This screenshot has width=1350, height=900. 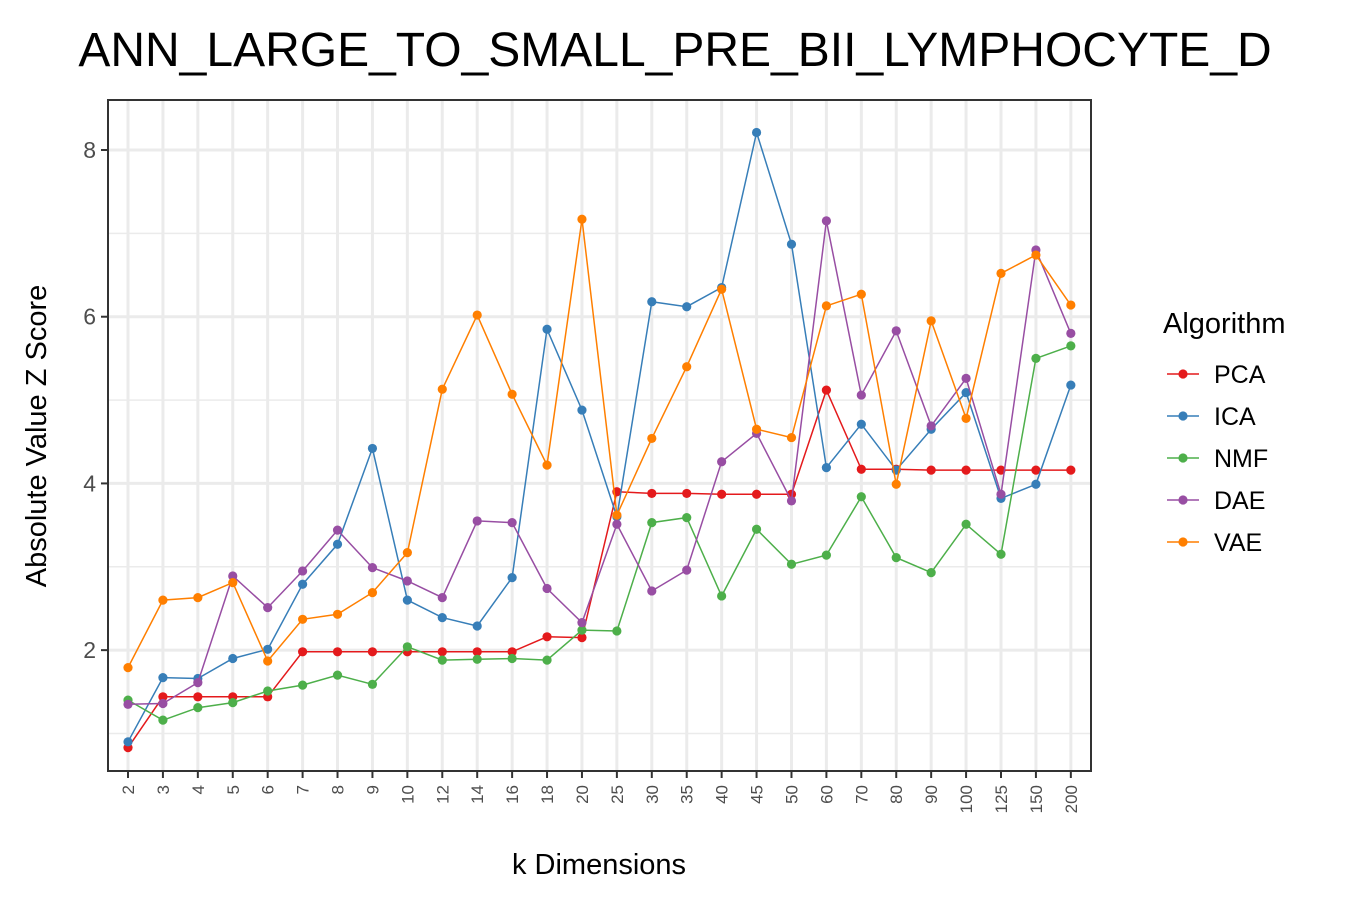 What do you see at coordinates (722, 794) in the screenshot?
I see `x-tick-label: 40` at bounding box center [722, 794].